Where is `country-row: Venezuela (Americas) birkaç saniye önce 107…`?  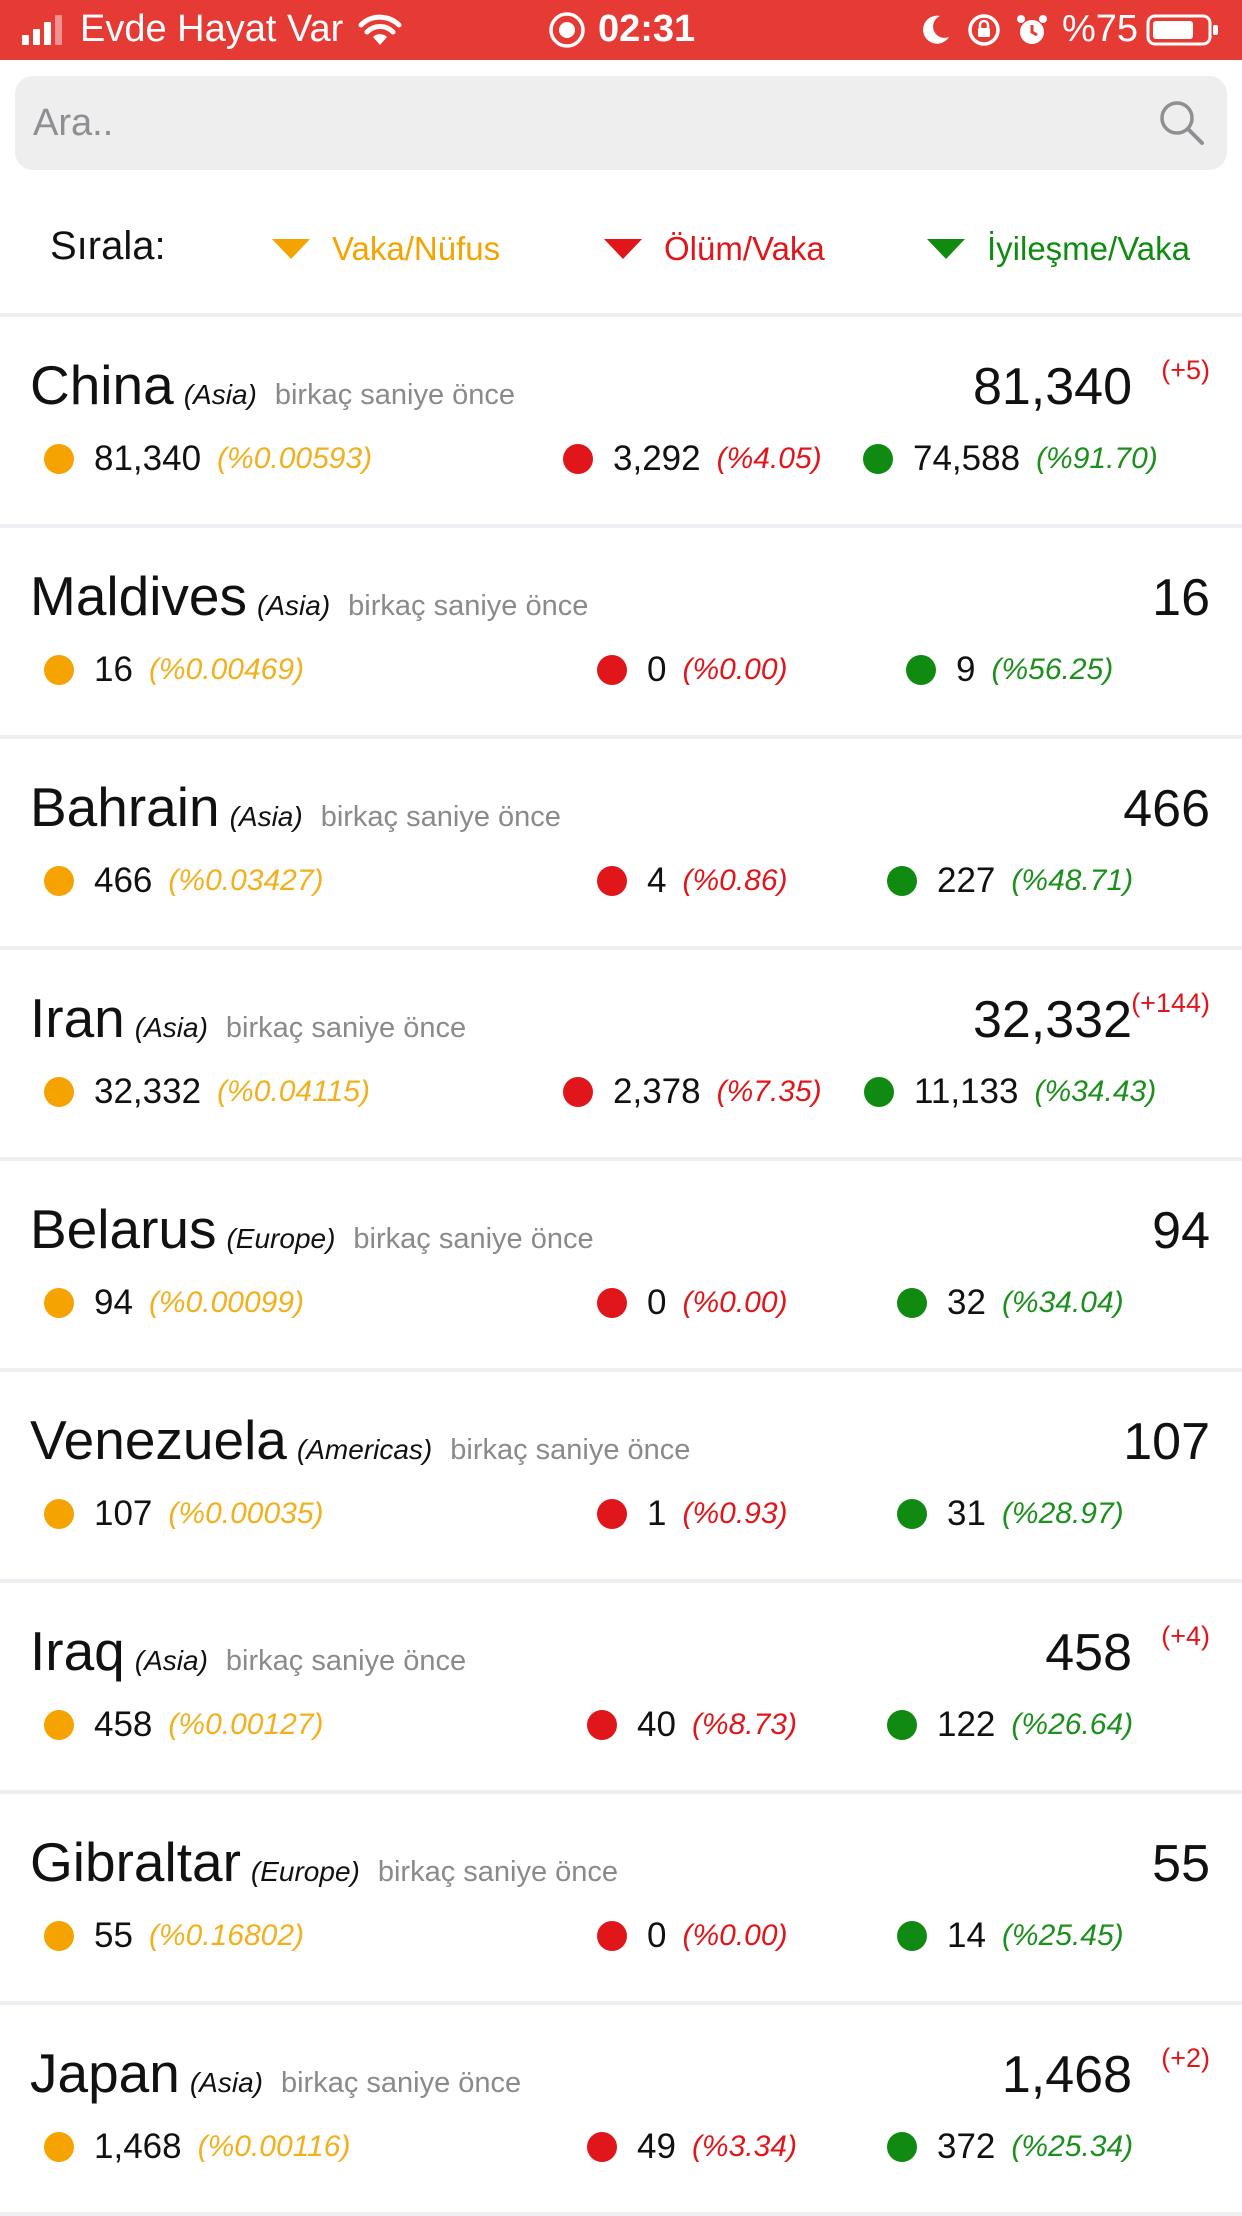
country-row: Venezuela (Americas) birkaç saniye önce 107… is located at coordinates (621, 1477).